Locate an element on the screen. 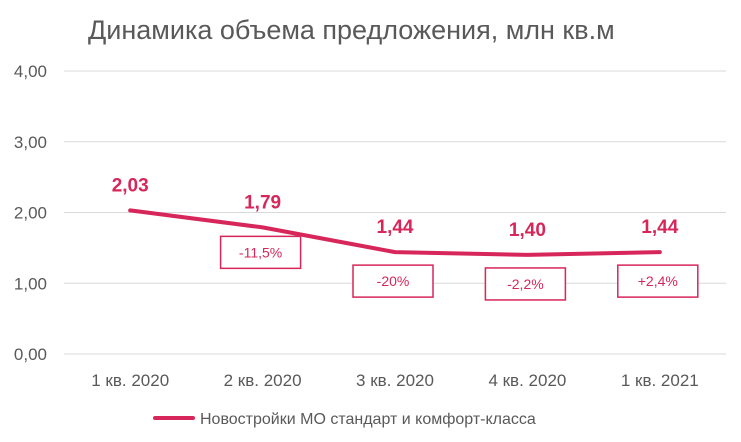 This screenshot has width=741, height=442. x-tick-label: 2 кв. 2020 is located at coordinates (263, 380).